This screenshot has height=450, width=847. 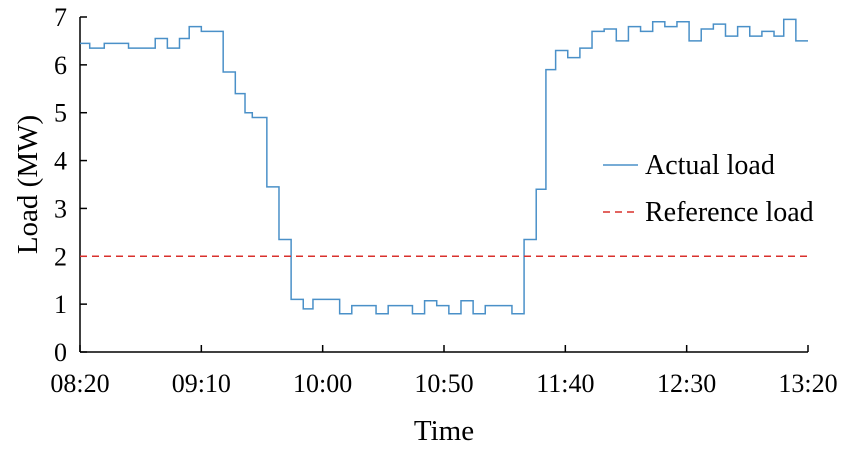 I want to click on y-tick-label: 7, so click(x=60, y=17).